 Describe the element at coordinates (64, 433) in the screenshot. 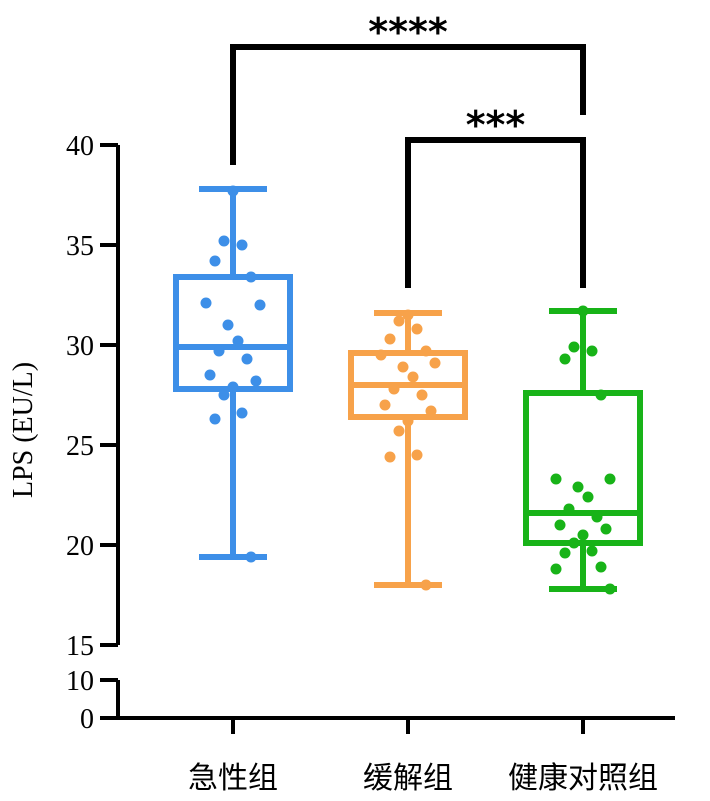

I see `y-axis: 15 20 25 30 35 40 0 10 LPS (EU/L)` at that location.